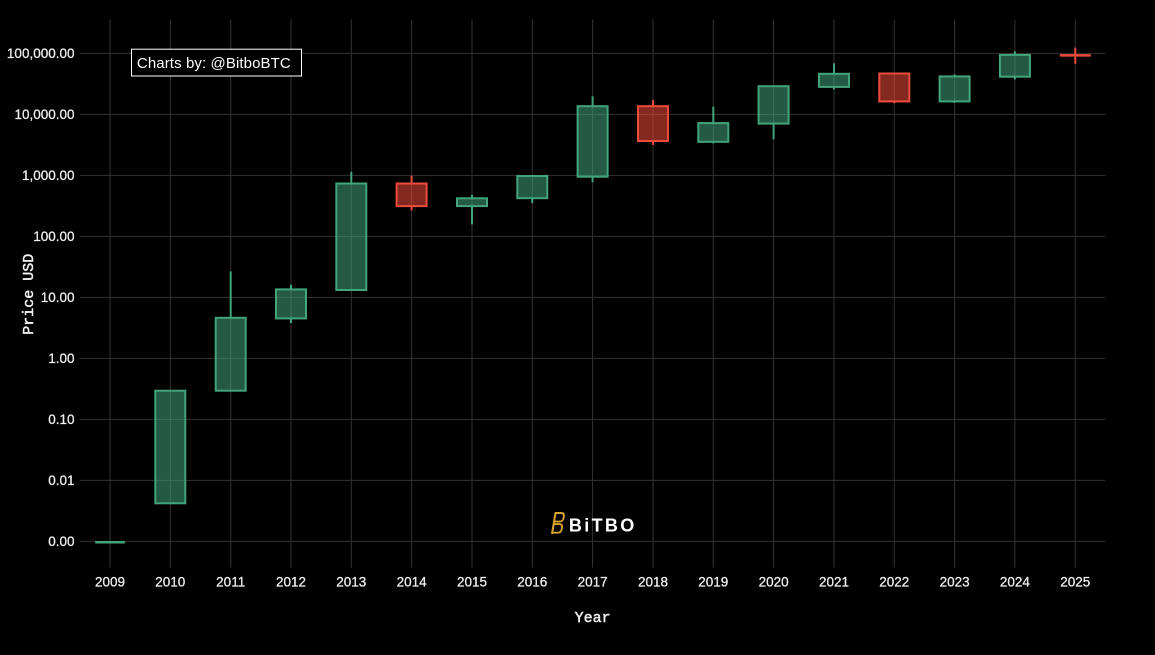  What do you see at coordinates (44, 114) in the screenshot?
I see `svg-text: 10,000.00` at bounding box center [44, 114].